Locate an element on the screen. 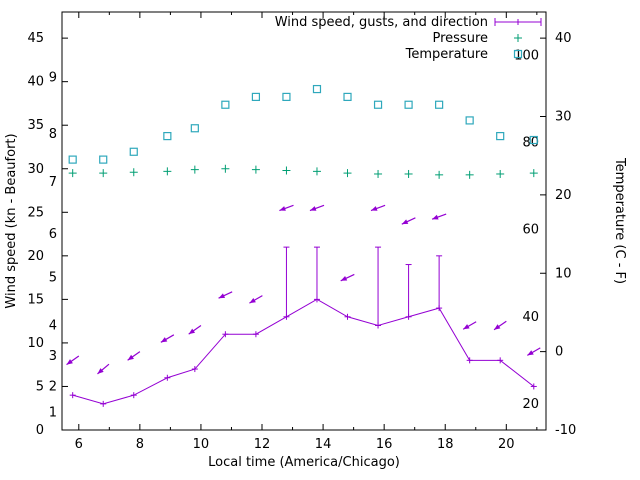  y-left-axis-title: Wind speed (kn - Beaufort) is located at coordinates (11, 220).